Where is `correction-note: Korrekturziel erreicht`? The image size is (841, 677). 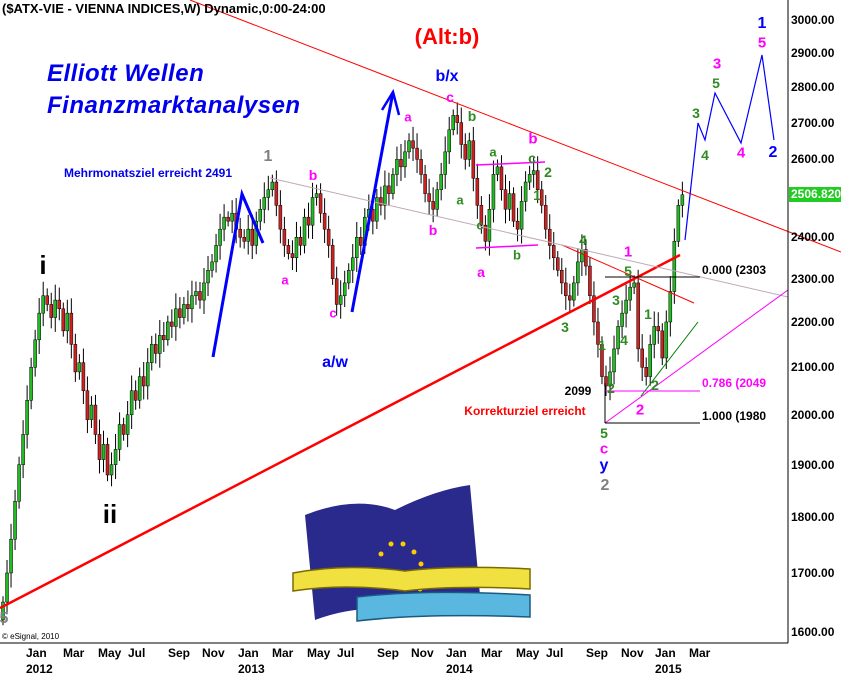 correction-note: Korrekturziel erreicht is located at coordinates (525, 411).